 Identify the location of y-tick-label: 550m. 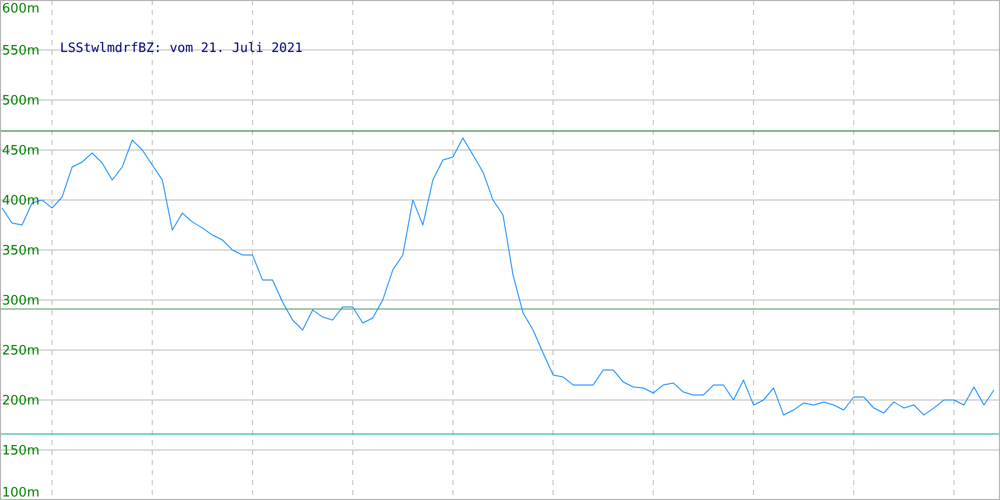
(21, 51).